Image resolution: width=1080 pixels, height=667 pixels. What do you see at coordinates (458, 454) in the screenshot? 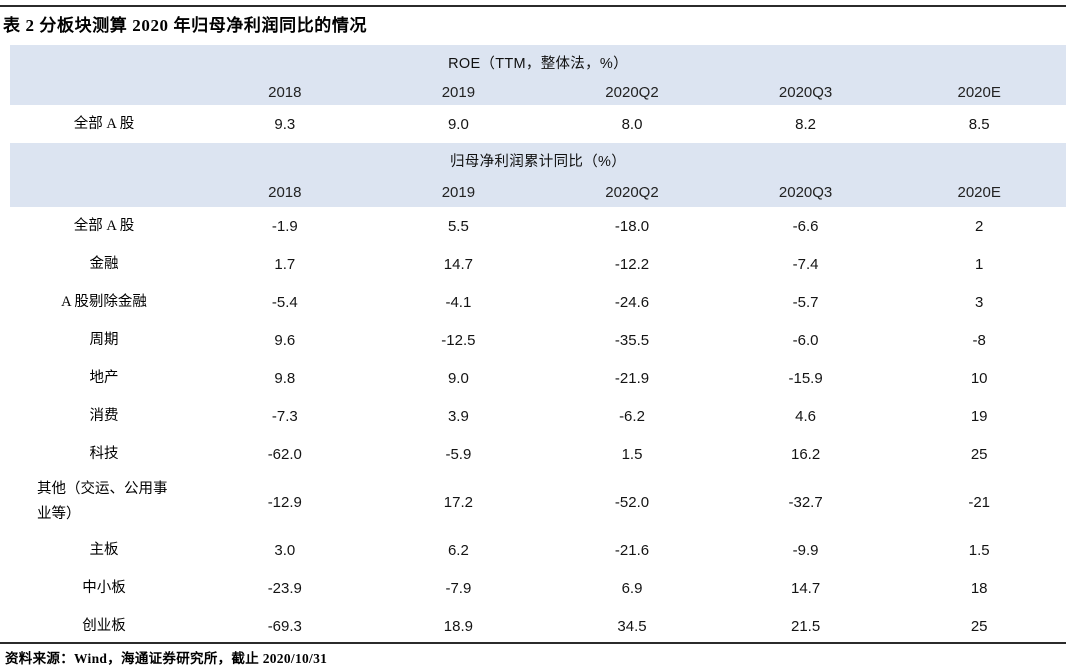
I see `value-cell: -5.9` at bounding box center [458, 454].